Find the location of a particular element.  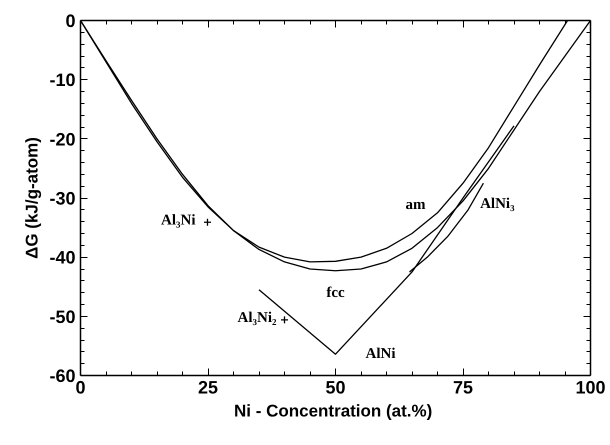

x-tick-label: 75 is located at coordinates (463, 388).